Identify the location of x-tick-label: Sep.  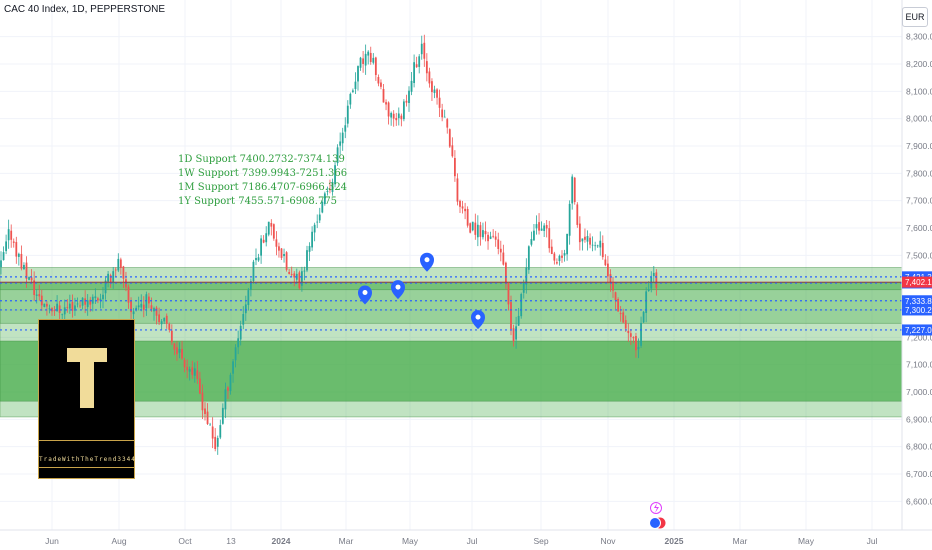
(540, 541).